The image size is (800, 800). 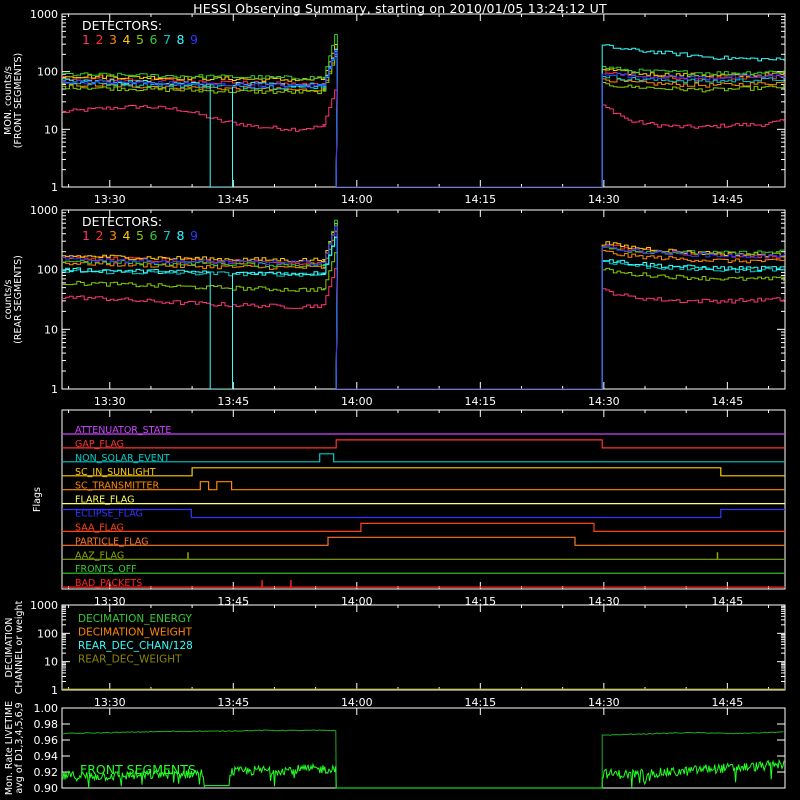 I want to click on flag-label-aaz_flag: AAZ_FLAG, so click(x=99, y=555).